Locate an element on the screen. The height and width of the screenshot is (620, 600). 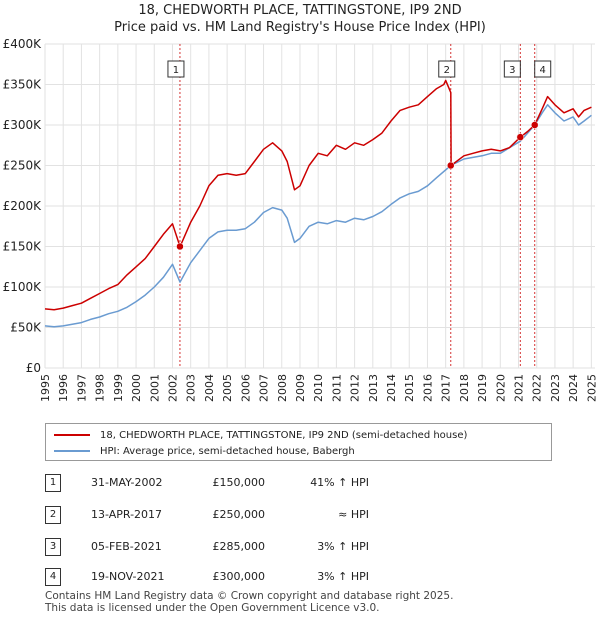
row-date: 31-MAY-2002 is located at coordinates (127, 482).